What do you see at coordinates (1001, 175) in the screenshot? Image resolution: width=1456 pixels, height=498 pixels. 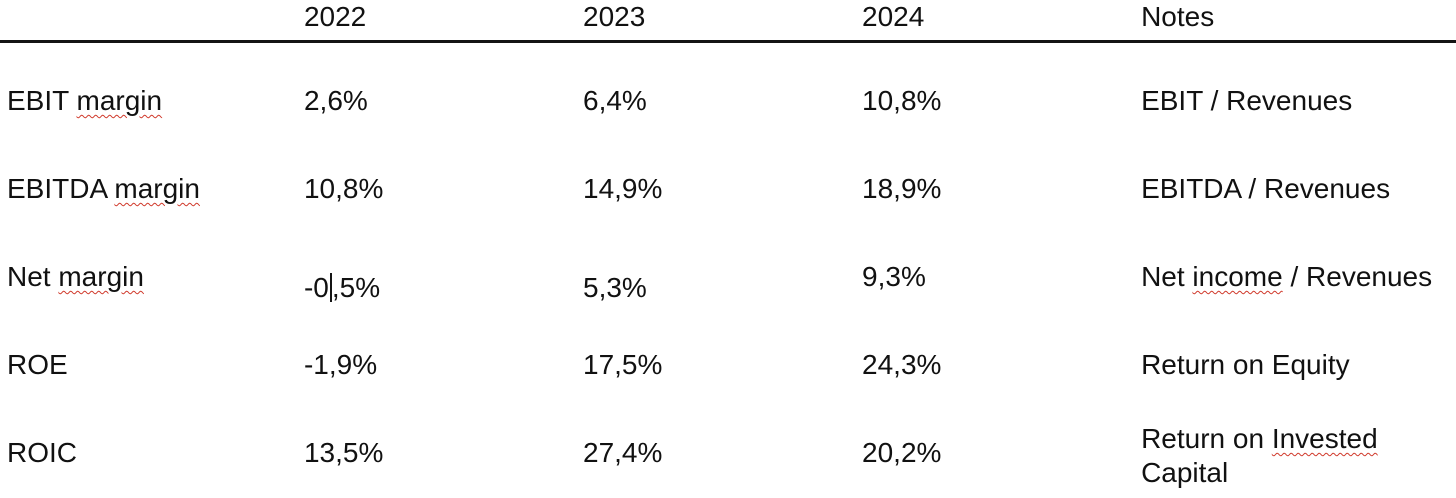 I see `value-cell: 18,9%` at bounding box center [1001, 175].